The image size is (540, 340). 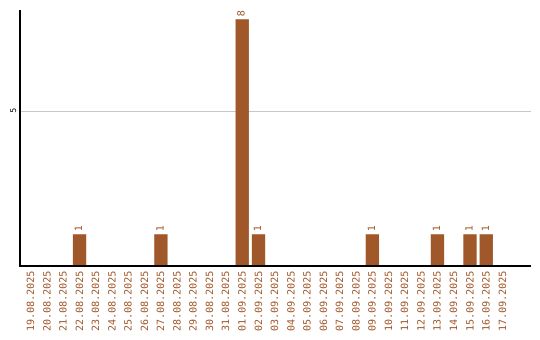 I want to click on x-tick-label: 08.09.2025, so click(x=356, y=300).